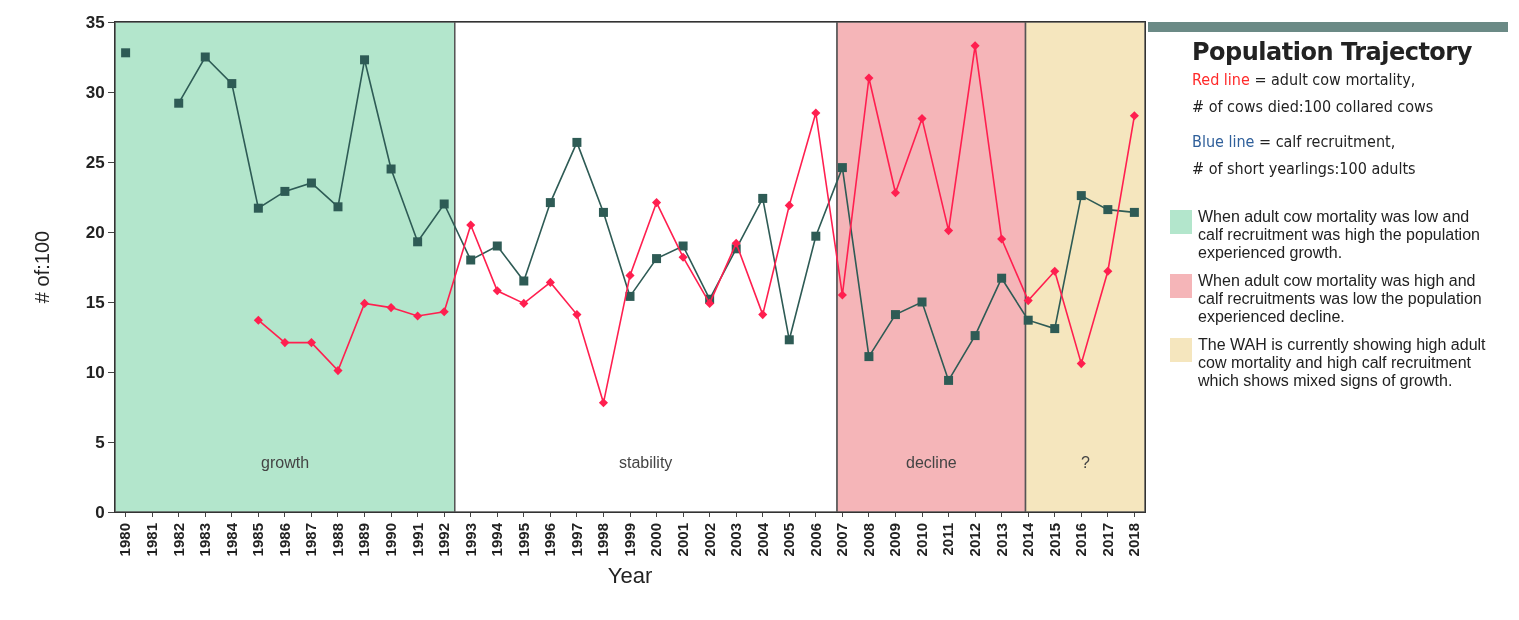  What do you see at coordinates (736, 540) in the screenshot?
I see `x-tick-label: 2003` at bounding box center [736, 540].